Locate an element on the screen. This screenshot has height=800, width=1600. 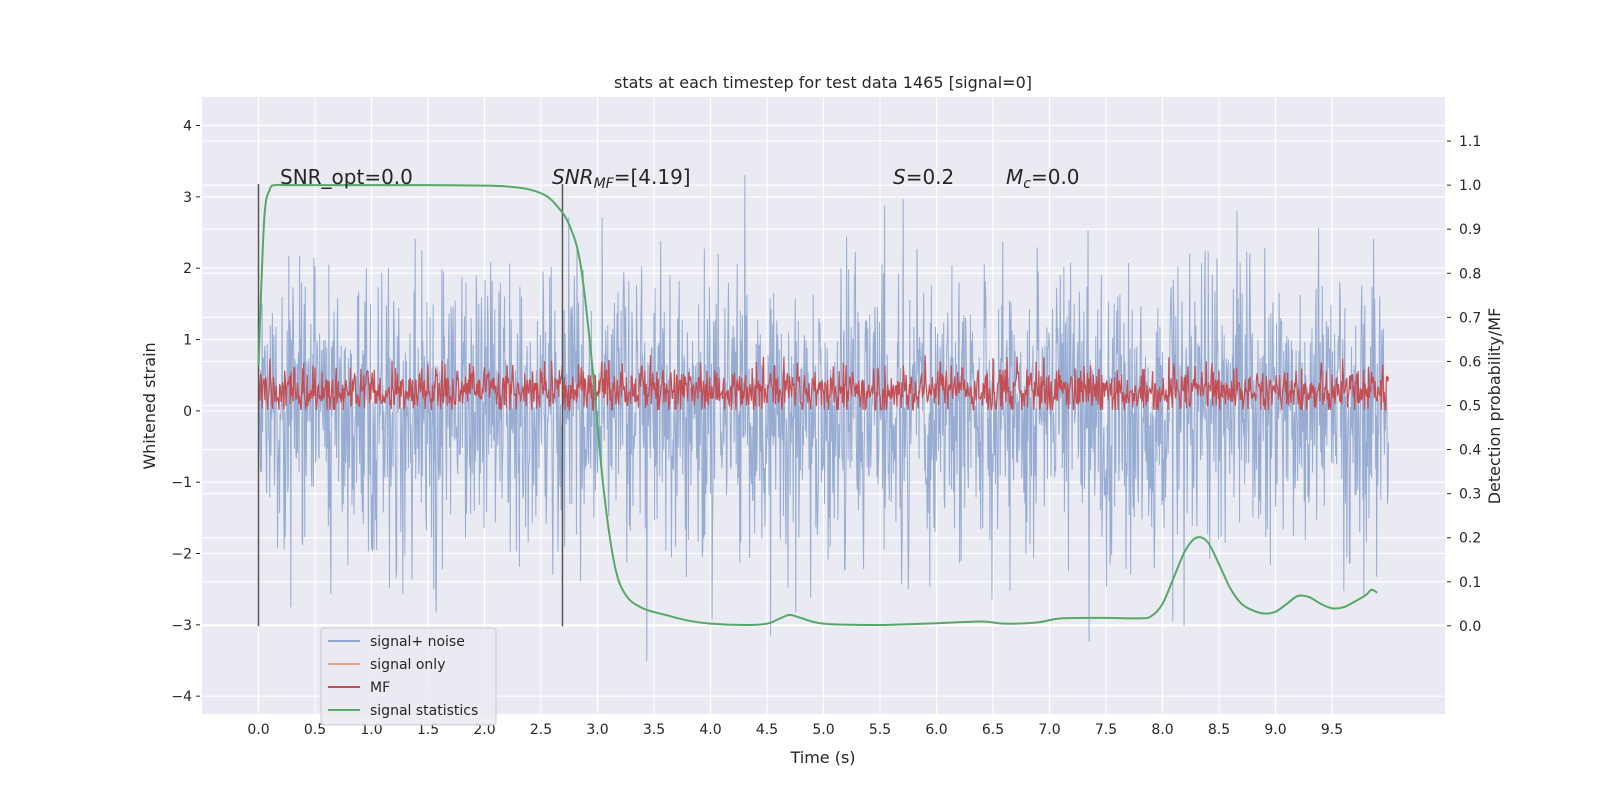
x-tick-label: 4.5 is located at coordinates (767, 730).